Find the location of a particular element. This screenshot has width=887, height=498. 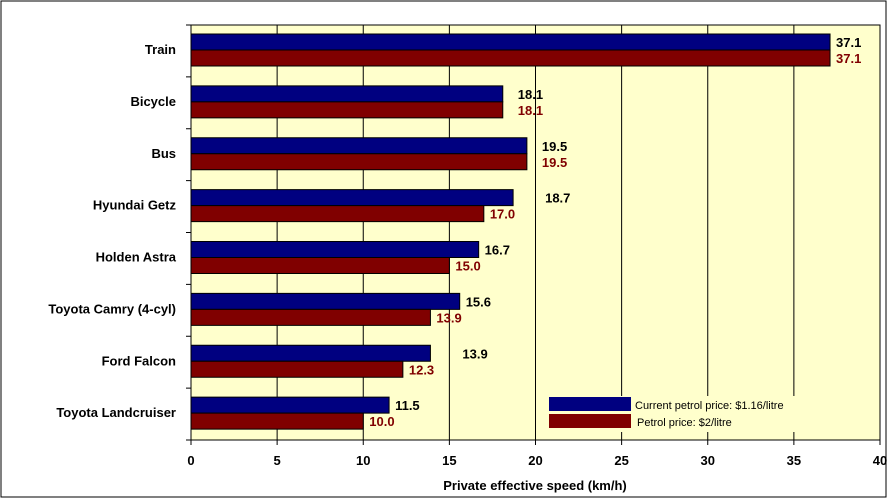

data-label: 18.7 is located at coordinates (557, 198).